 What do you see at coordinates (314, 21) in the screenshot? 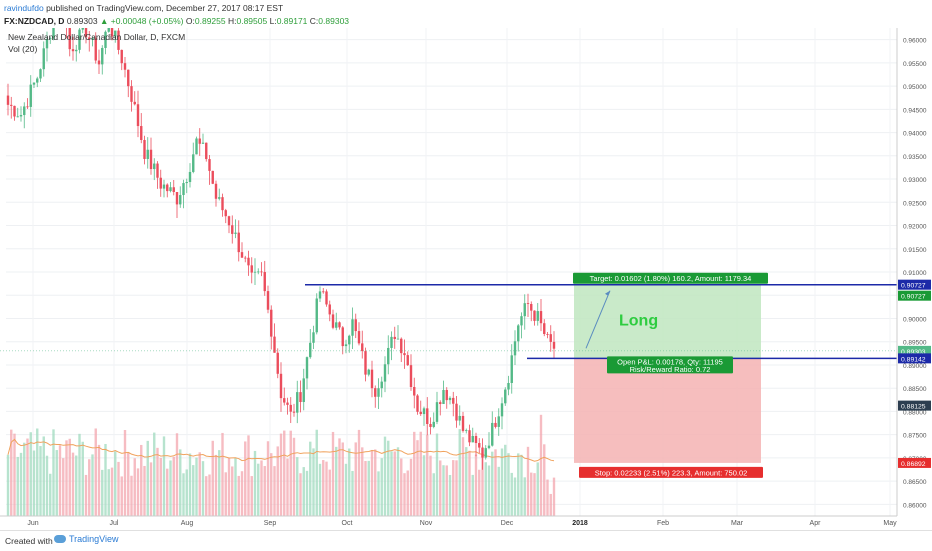
I see `close-label: C:` at bounding box center [314, 21].